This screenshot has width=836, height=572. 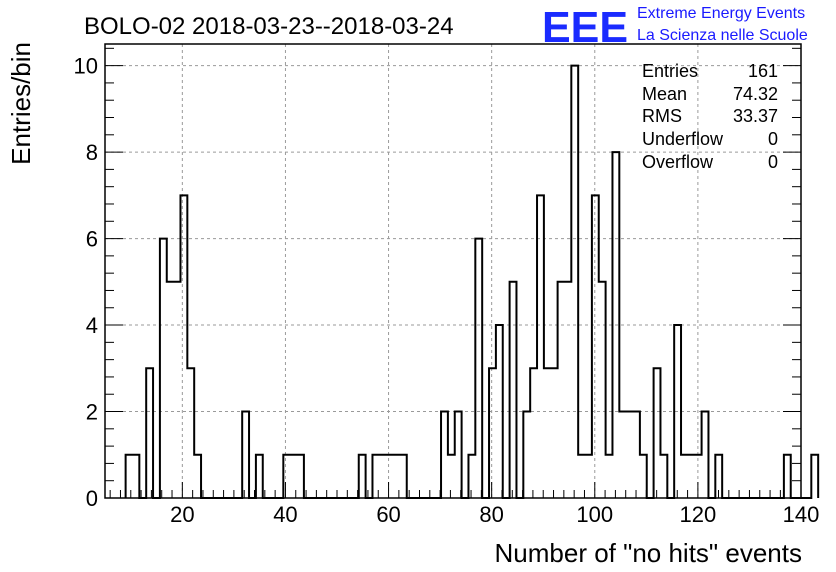 What do you see at coordinates (773, 139) in the screenshot?
I see `stat-value-underflow: 0` at bounding box center [773, 139].